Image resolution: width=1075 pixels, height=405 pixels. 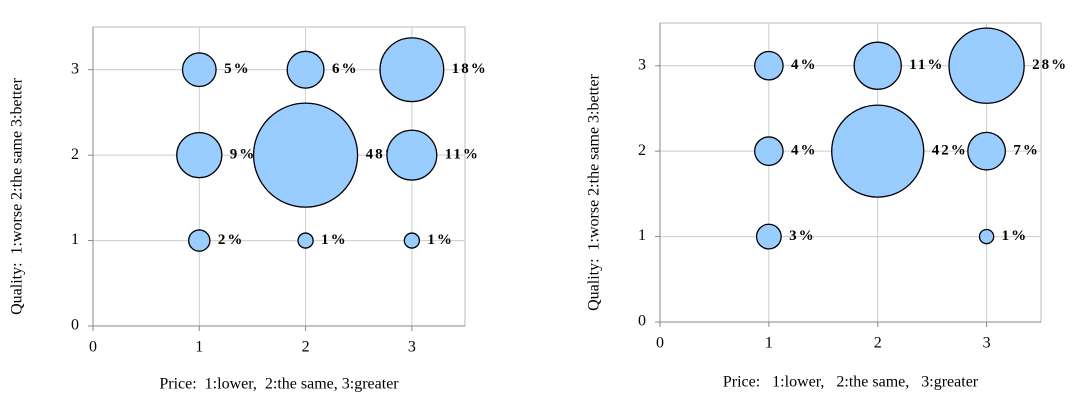 I want to click on data-label: 42%, so click(x=950, y=151).